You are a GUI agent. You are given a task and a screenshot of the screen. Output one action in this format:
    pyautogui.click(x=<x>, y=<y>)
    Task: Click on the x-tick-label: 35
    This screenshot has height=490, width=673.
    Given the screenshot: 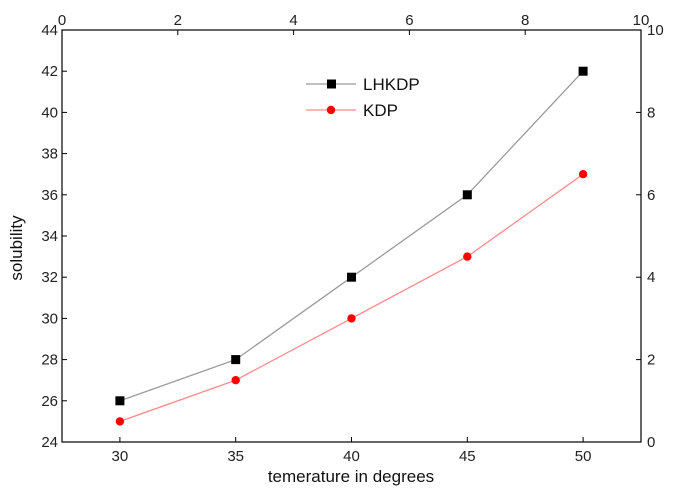 What is the action you would take?
    pyautogui.click(x=235, y=456)
    